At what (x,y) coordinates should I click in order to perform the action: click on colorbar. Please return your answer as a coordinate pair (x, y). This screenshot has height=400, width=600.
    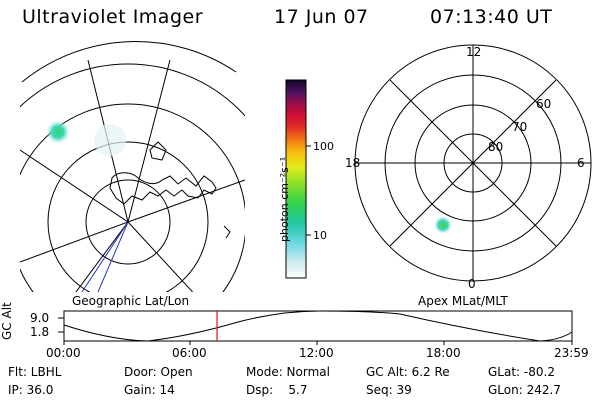
    Looking at the image, I should click on (296, 179).